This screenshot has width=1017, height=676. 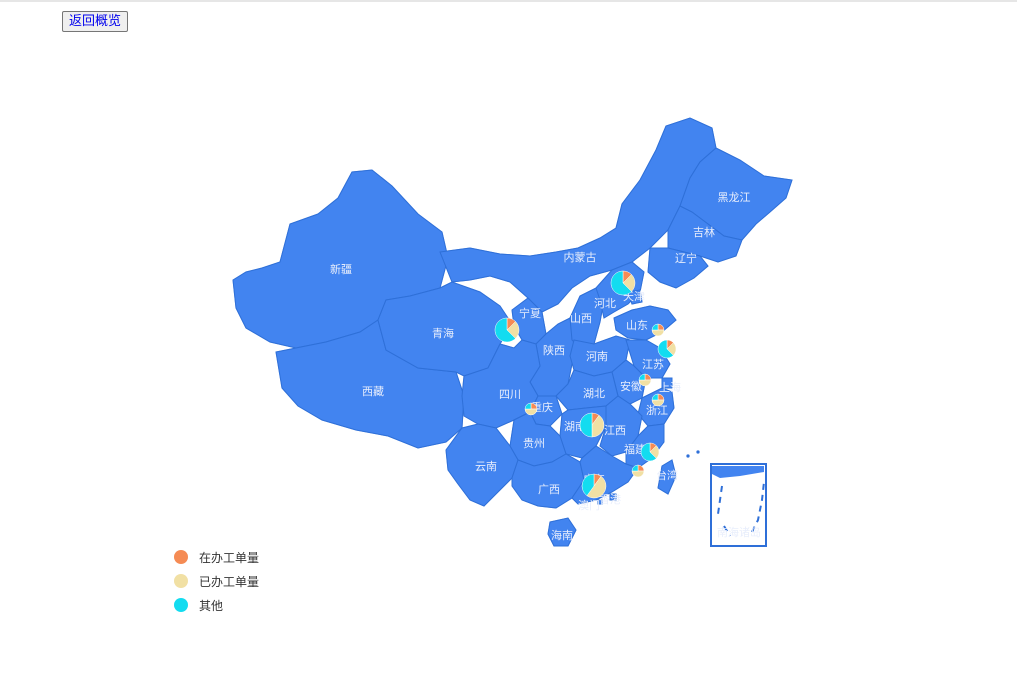 I want to click on pie-河北, so click(x=623, y=283).